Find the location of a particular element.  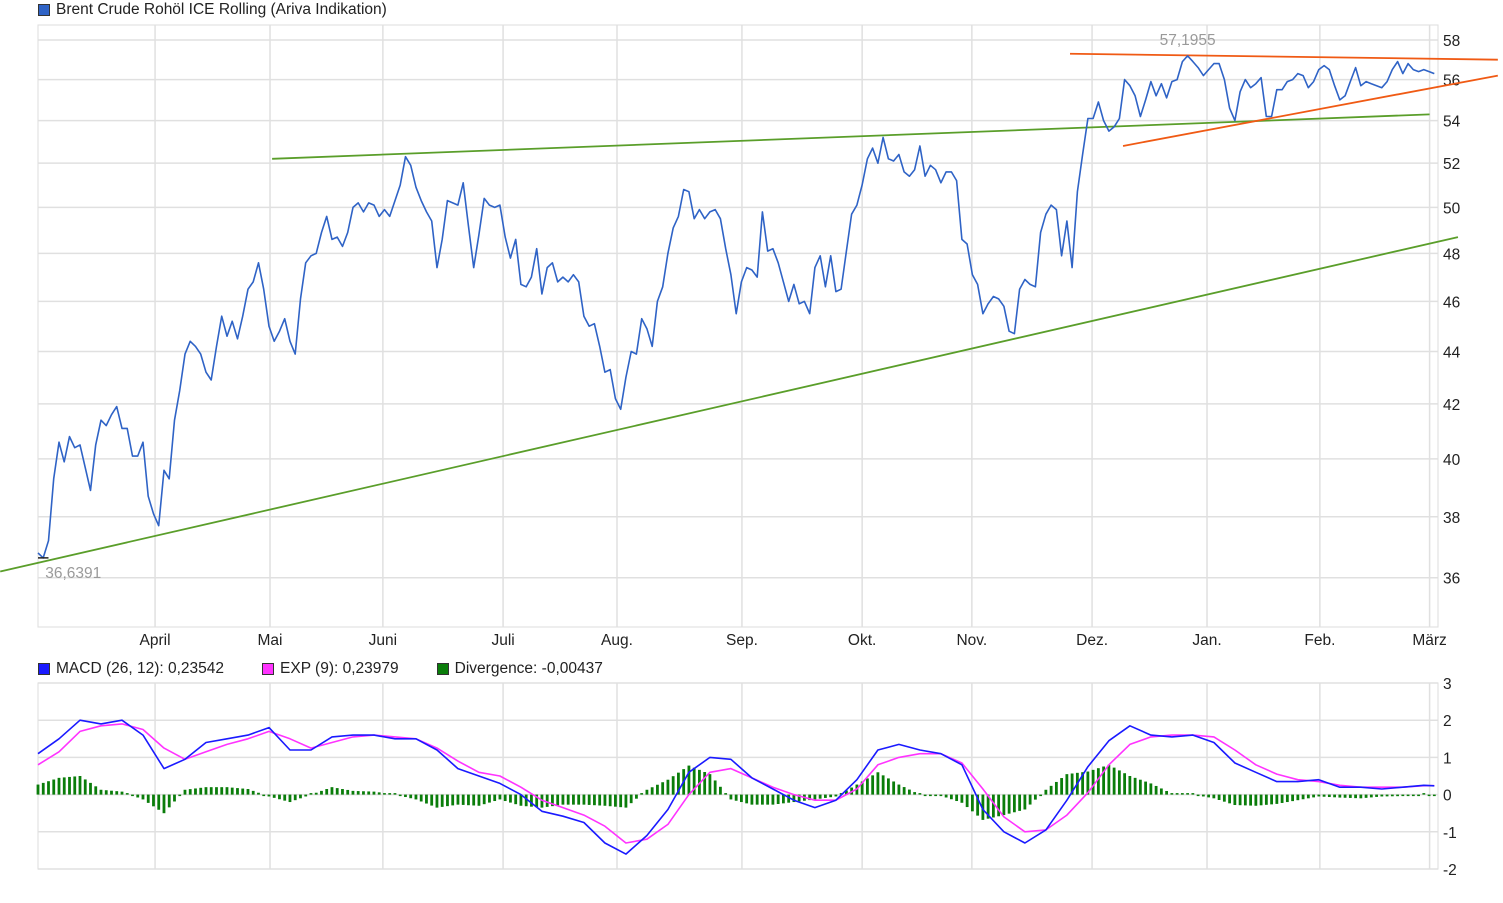

price-y-tick-label: 58 is located at coordinates (1451, 41).